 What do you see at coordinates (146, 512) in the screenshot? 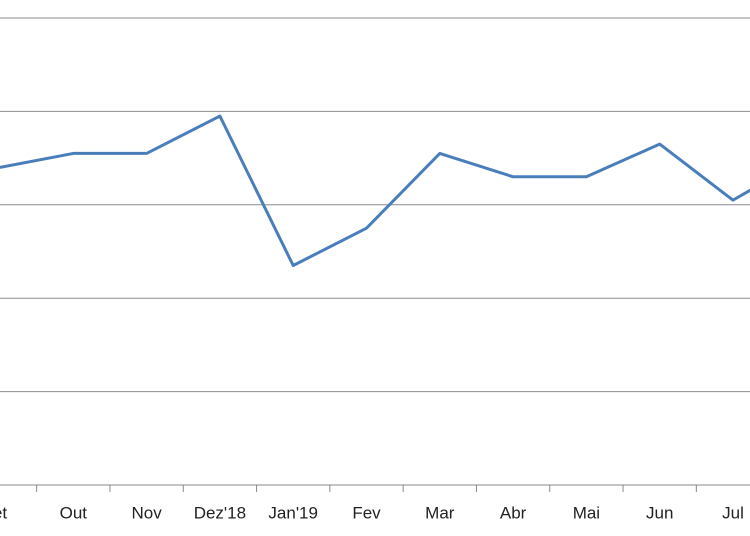
I see `x-tick-label: Nov` at bounding box center [146, 512].